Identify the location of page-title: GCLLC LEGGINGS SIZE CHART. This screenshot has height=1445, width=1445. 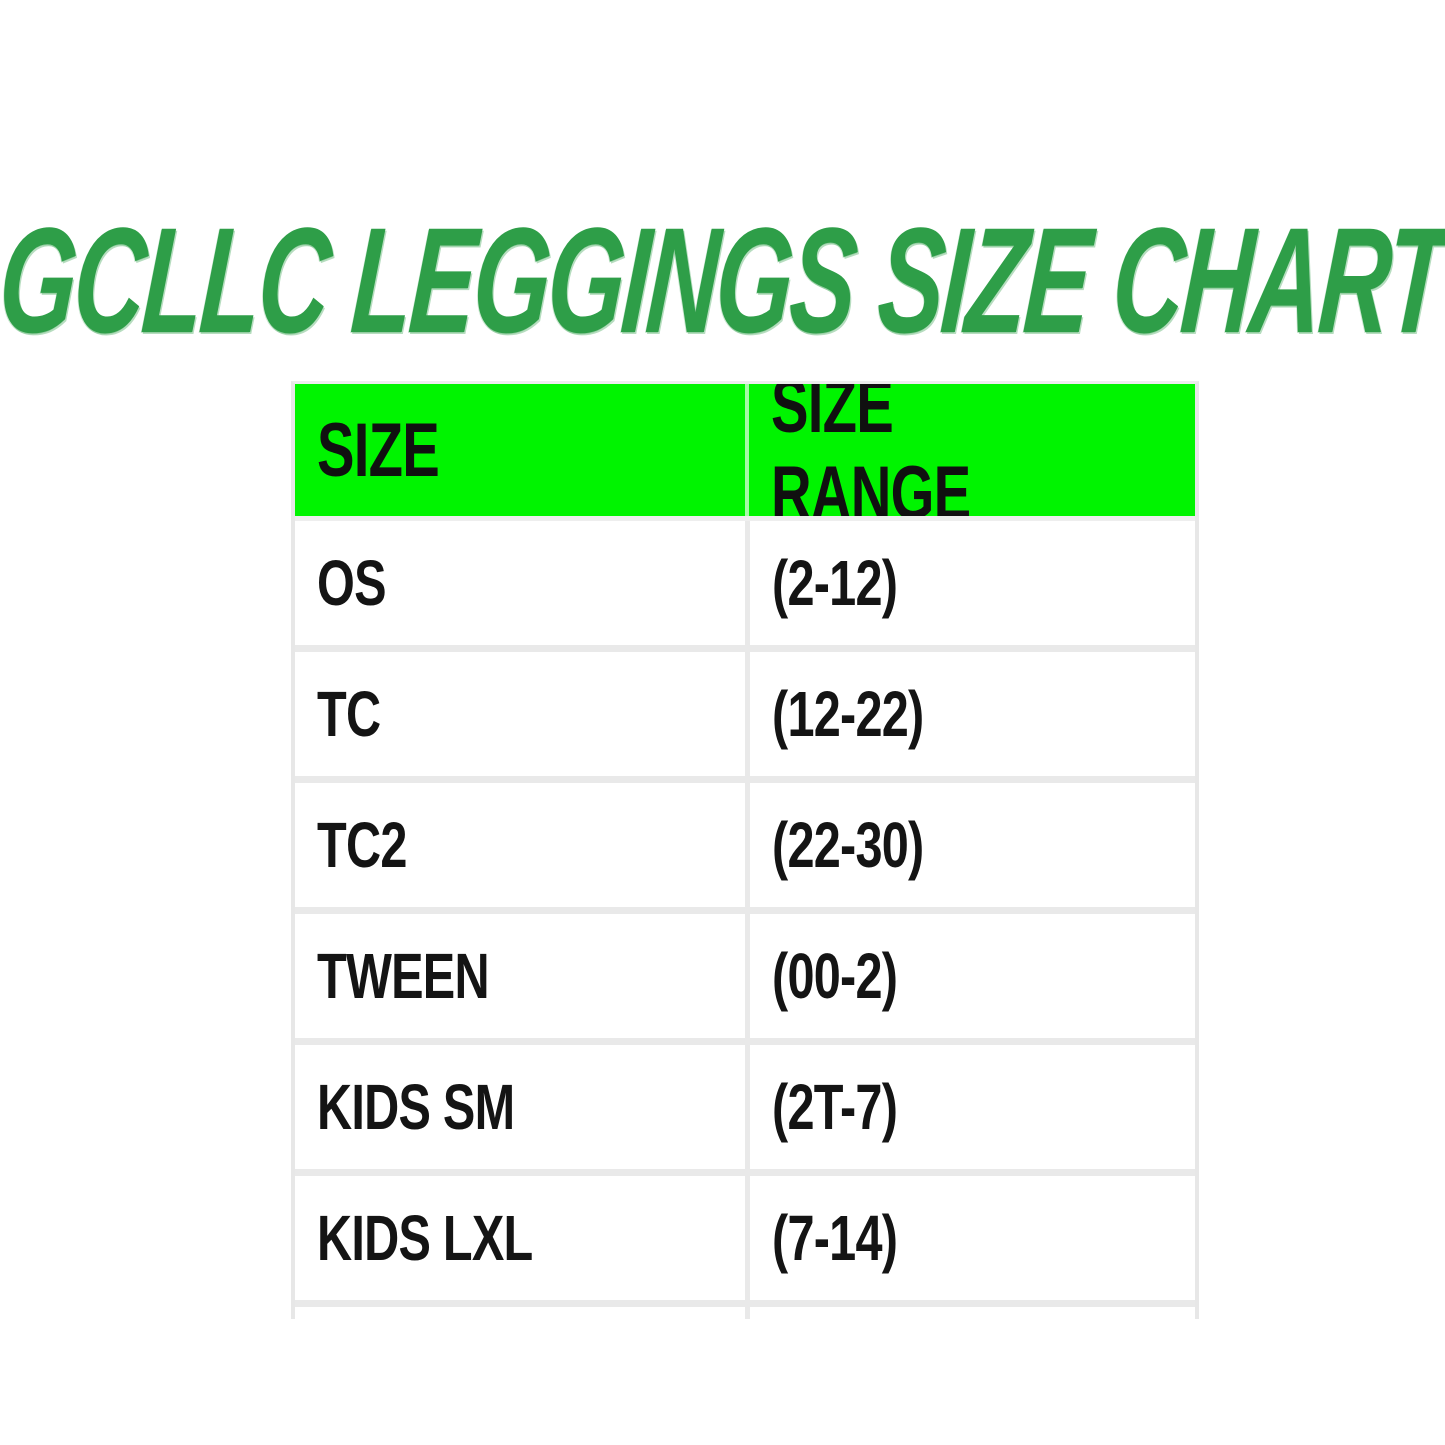
(722, 280).